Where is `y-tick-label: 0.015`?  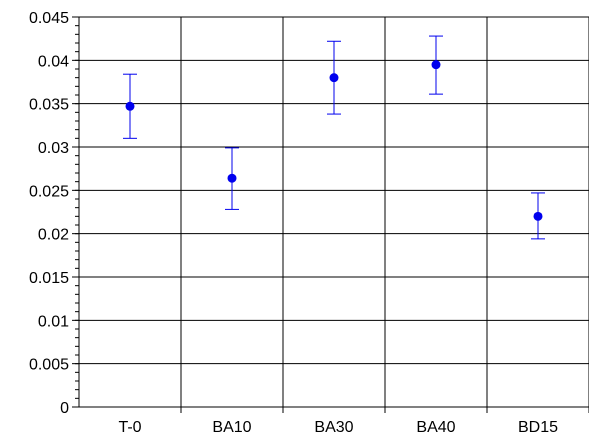
y-tick-label: 0.015 is located at coordinates (49, 278).